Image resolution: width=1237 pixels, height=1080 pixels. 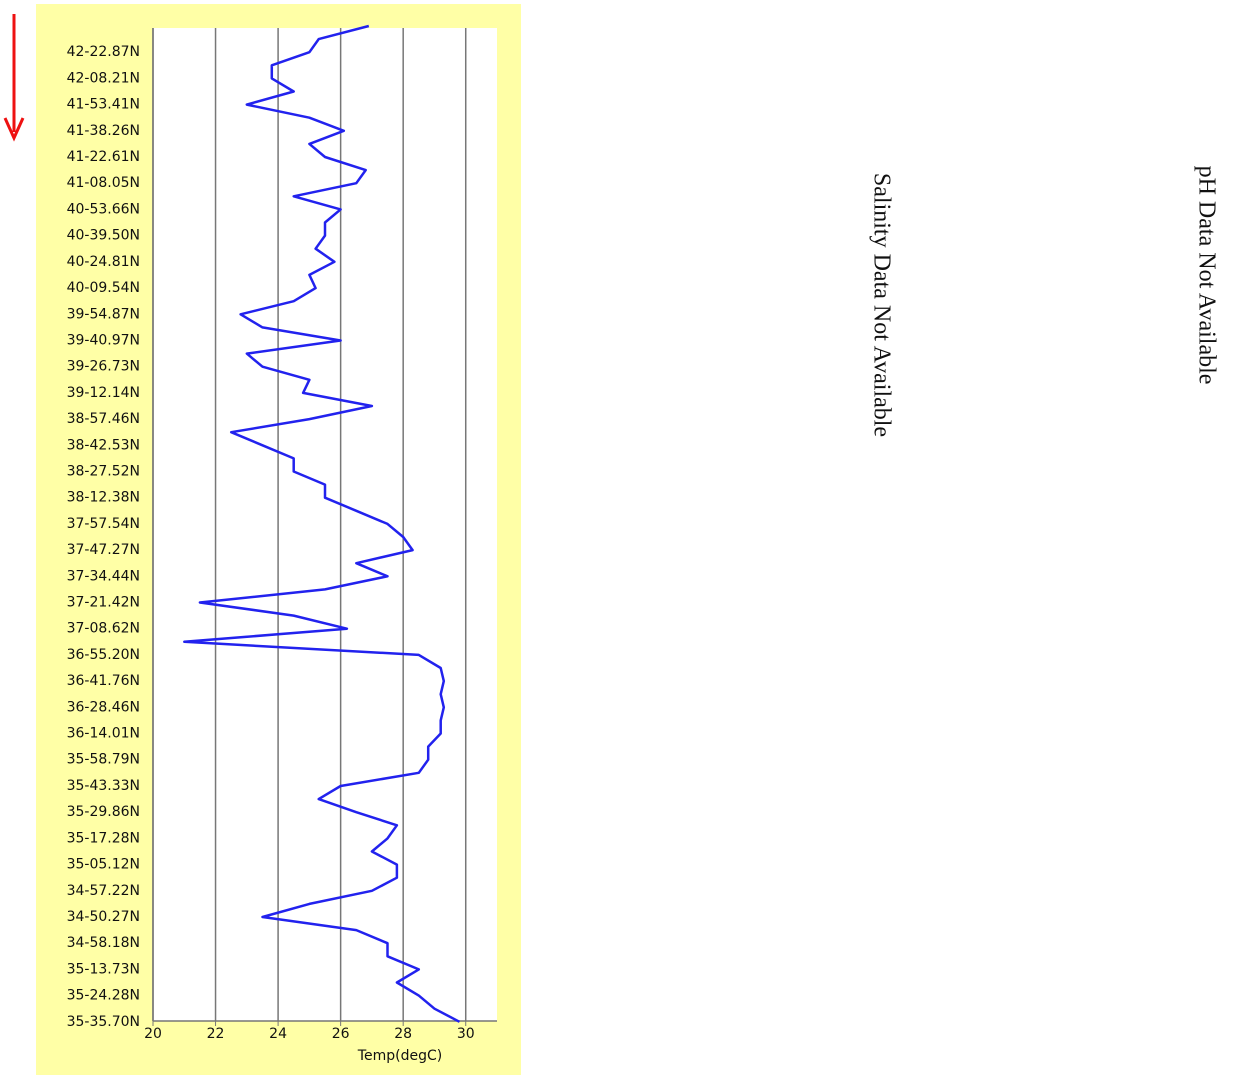 What do you see at coordinates (153, 1034) in the screenshot?
I see `x-tick-label: 20` at bounding box center [153, 1034].